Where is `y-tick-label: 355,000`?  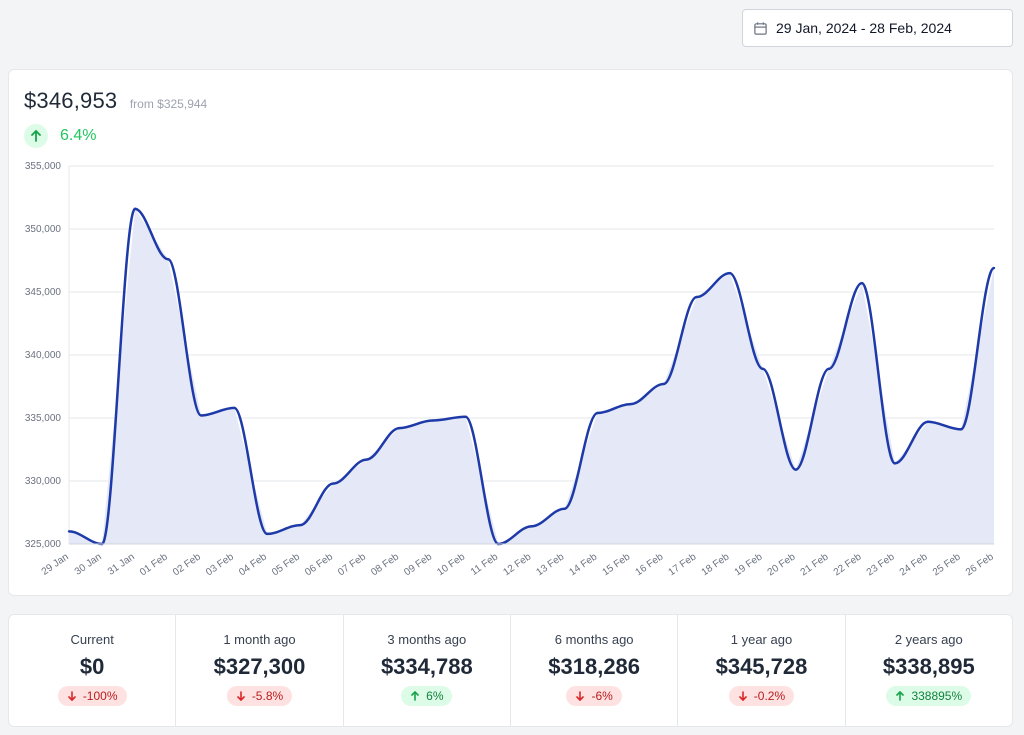
y-tick-label: 355,000 is located at coordinates (43, 166).